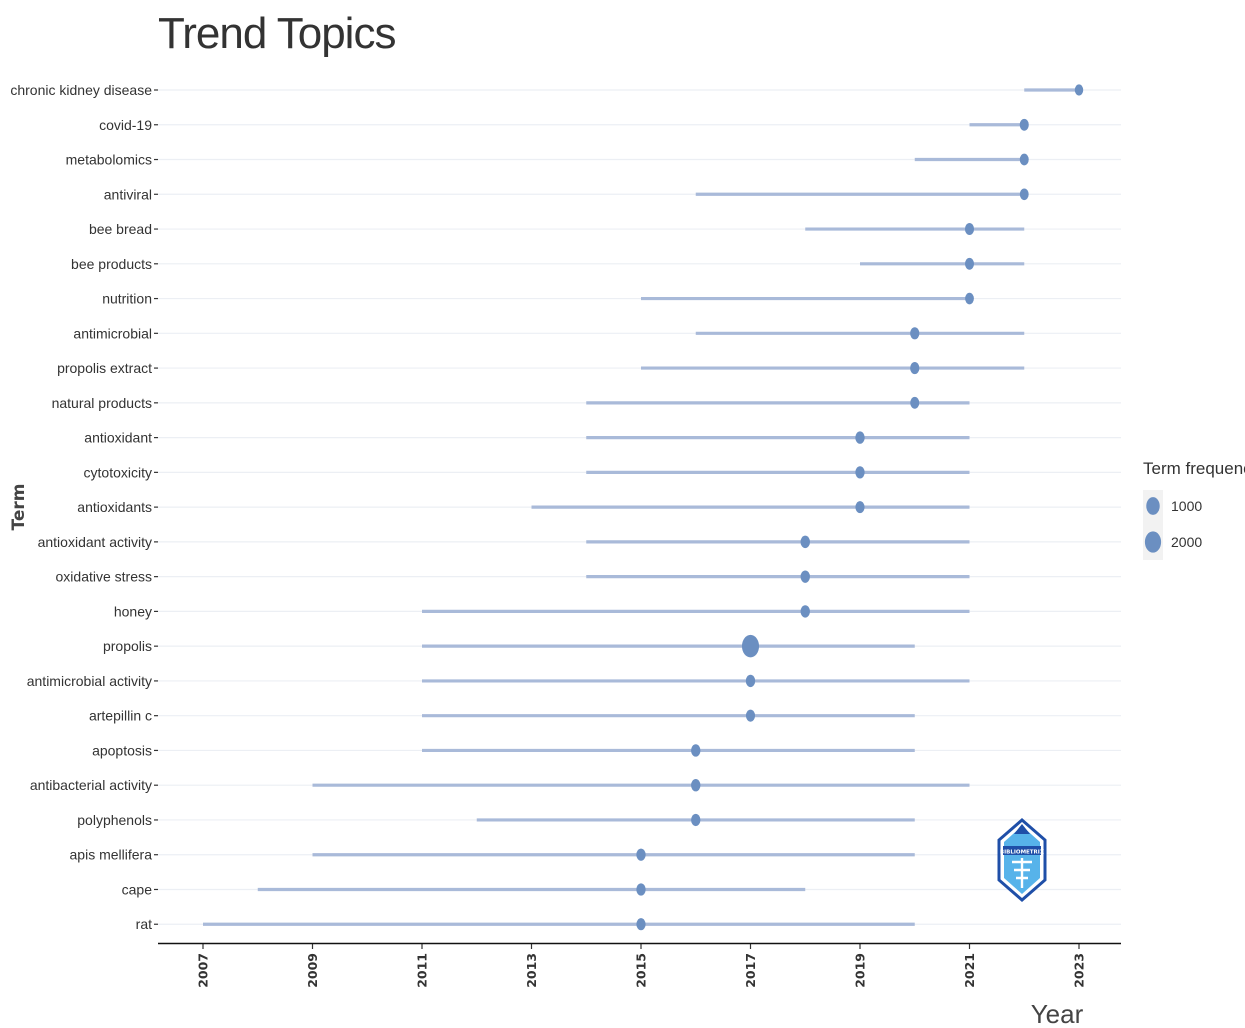 This screenshot has height=1028, width=1245. What do you see at coordinates (120, 229) in the screenshot?
I see `ytick-label-bee-bread: bee bread` at bounding box center [120, 229].